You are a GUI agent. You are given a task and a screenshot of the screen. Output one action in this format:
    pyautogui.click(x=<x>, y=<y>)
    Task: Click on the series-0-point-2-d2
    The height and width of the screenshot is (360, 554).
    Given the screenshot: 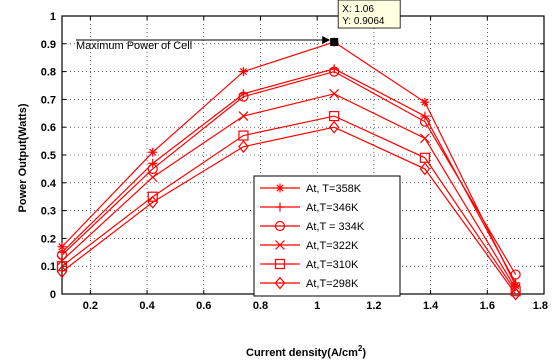 What is the action you would take?
    pyautogui.click(x=243, y=72)
    